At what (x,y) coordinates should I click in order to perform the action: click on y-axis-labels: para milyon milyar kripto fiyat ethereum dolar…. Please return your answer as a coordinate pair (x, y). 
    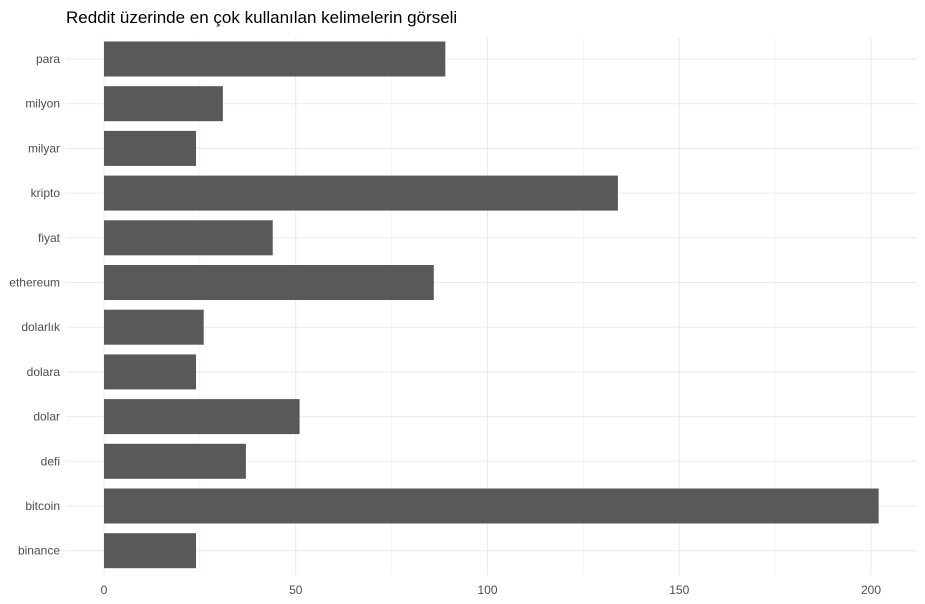
    Looking at the image, I should click on (35, 305).